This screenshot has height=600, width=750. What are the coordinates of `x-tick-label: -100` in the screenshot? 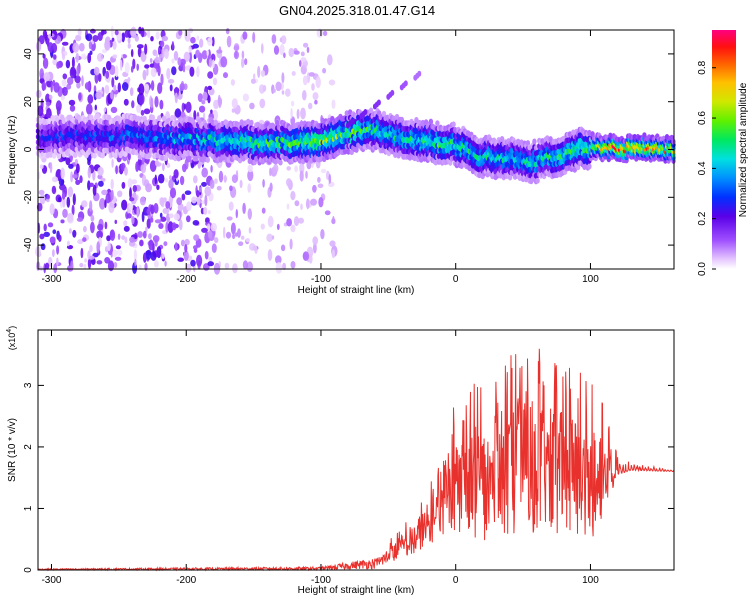 It's located at (321, 580).